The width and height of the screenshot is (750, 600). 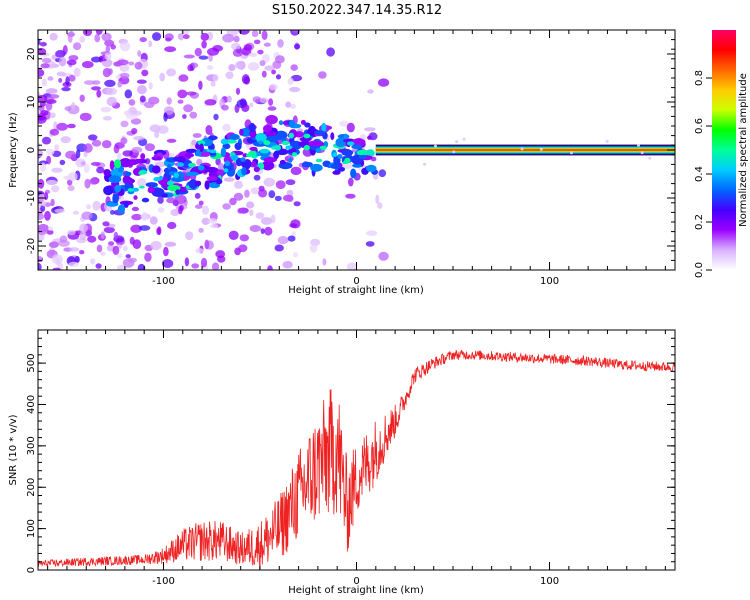 What do you see at coordinates (355, 281) in the screenshot?
I see `spectrogram-x-tick-labels: -100 0 100` at bounding box center [355, 281].